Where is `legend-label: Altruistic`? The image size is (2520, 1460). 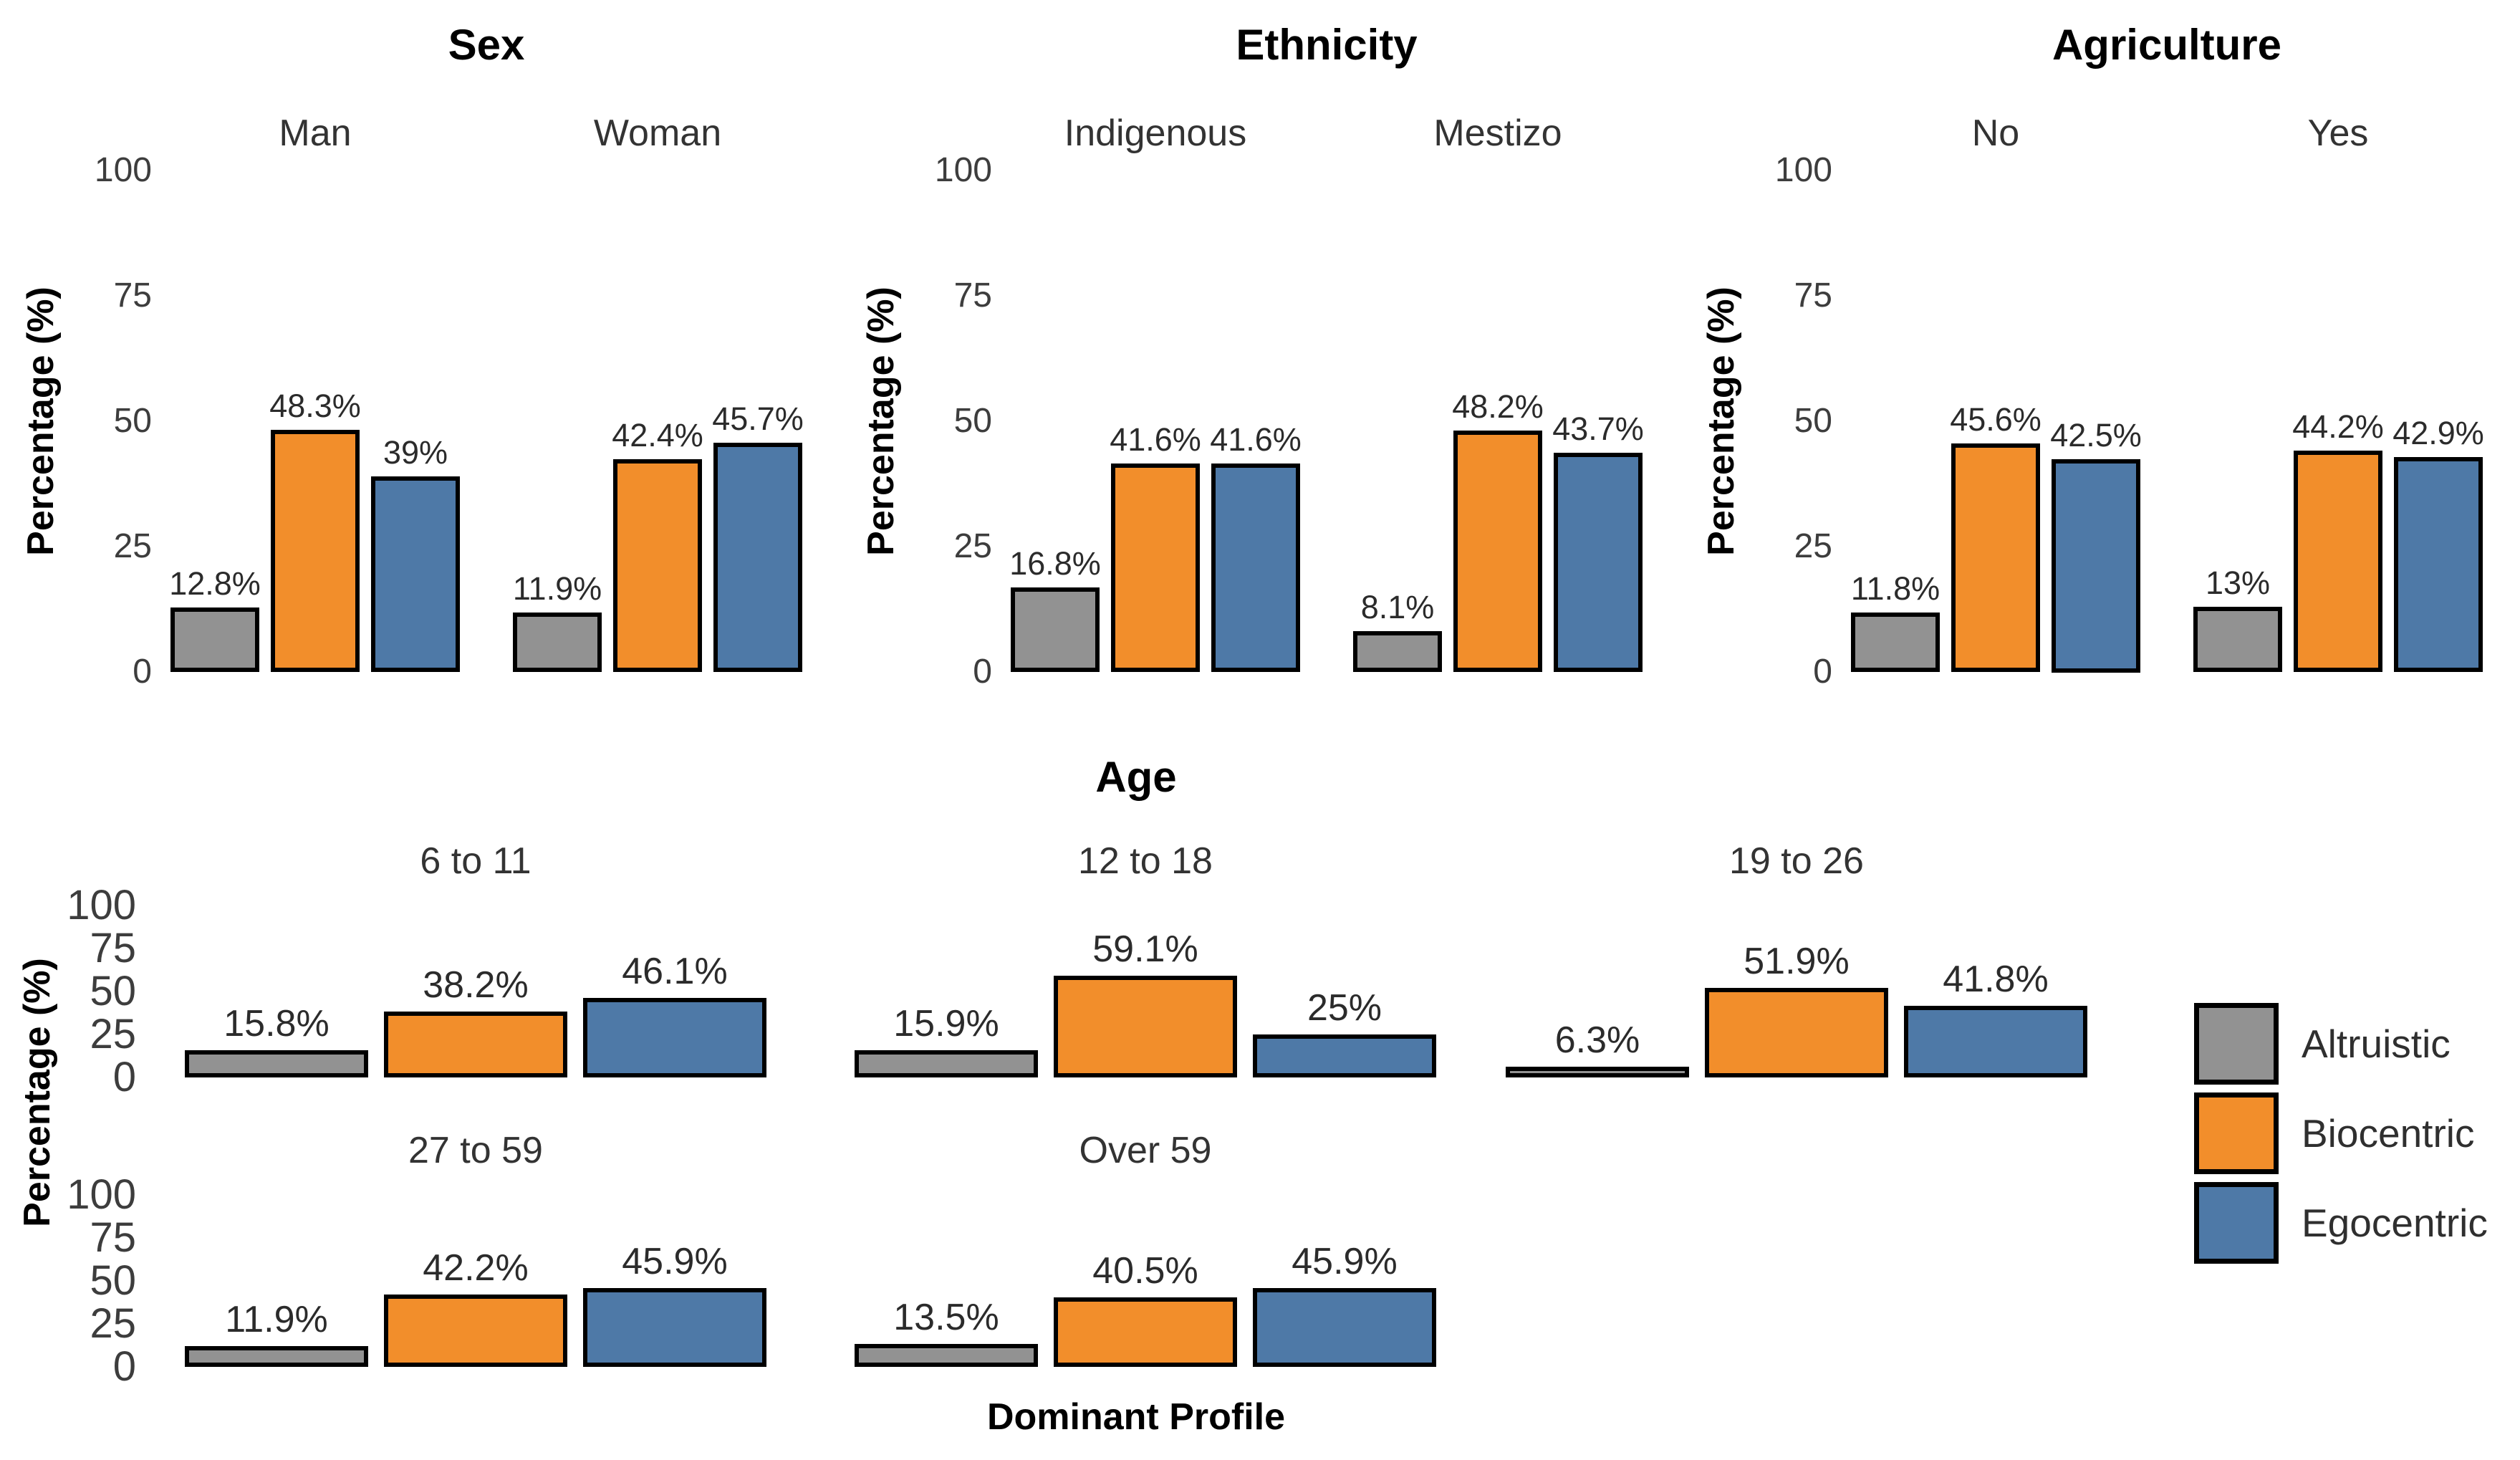 legend-label: Altruistic is located at coordinates (2376, 1044).